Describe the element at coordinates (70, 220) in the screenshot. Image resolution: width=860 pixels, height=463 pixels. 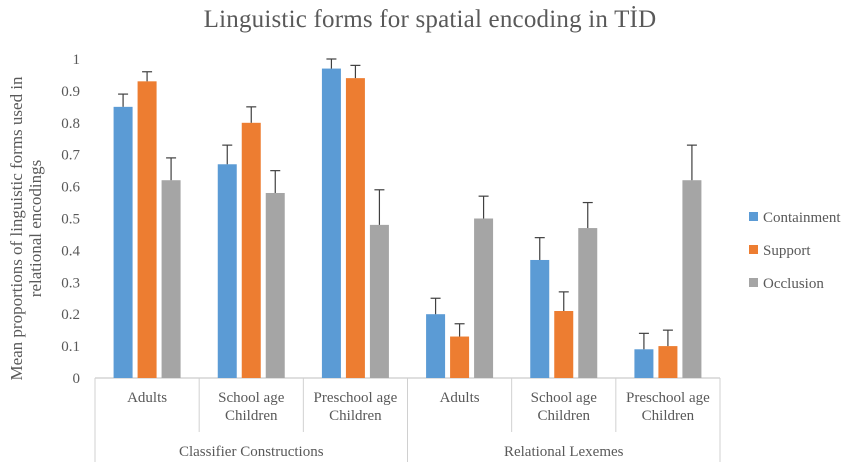
I see `y-tick-label: 0.5` at that location.